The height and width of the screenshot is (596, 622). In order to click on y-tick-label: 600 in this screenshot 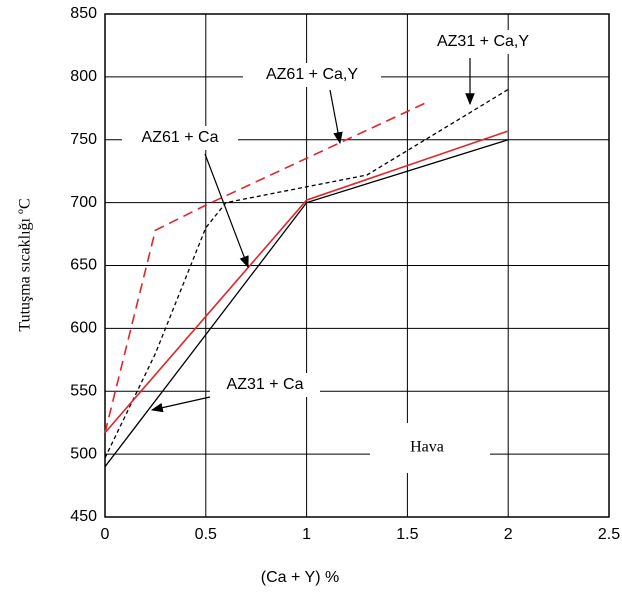, I will do `click(83, 328)`.